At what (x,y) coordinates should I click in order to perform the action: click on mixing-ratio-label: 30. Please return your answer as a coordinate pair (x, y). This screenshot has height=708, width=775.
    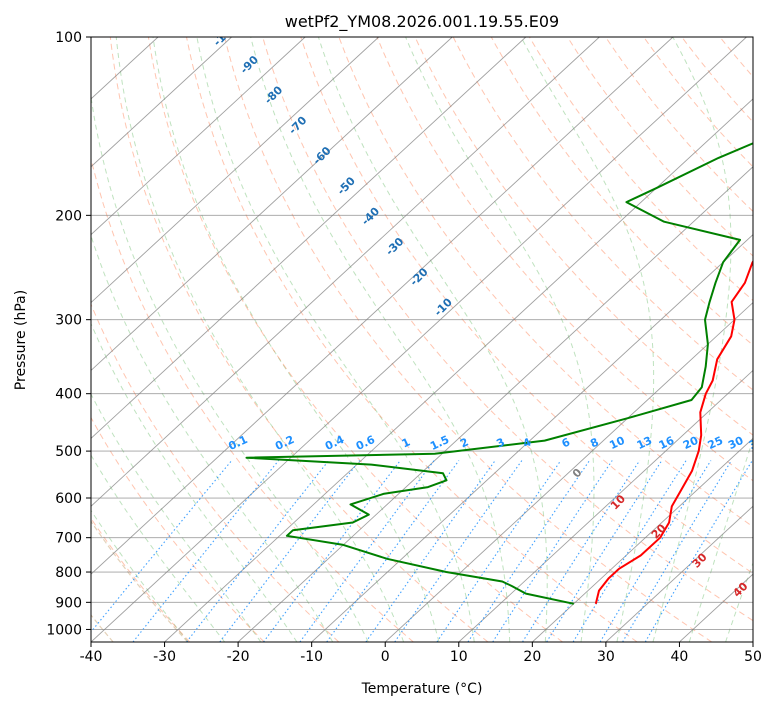
    Looking at the image, I should click on (736, 443).